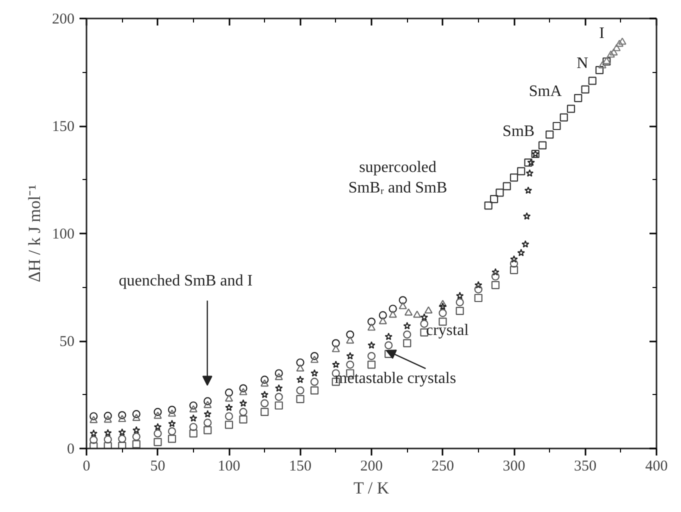 Image resolution: width=681 pixels, height=512 pixels. I want to click on y-tick-label: 150, so click(63, 127).